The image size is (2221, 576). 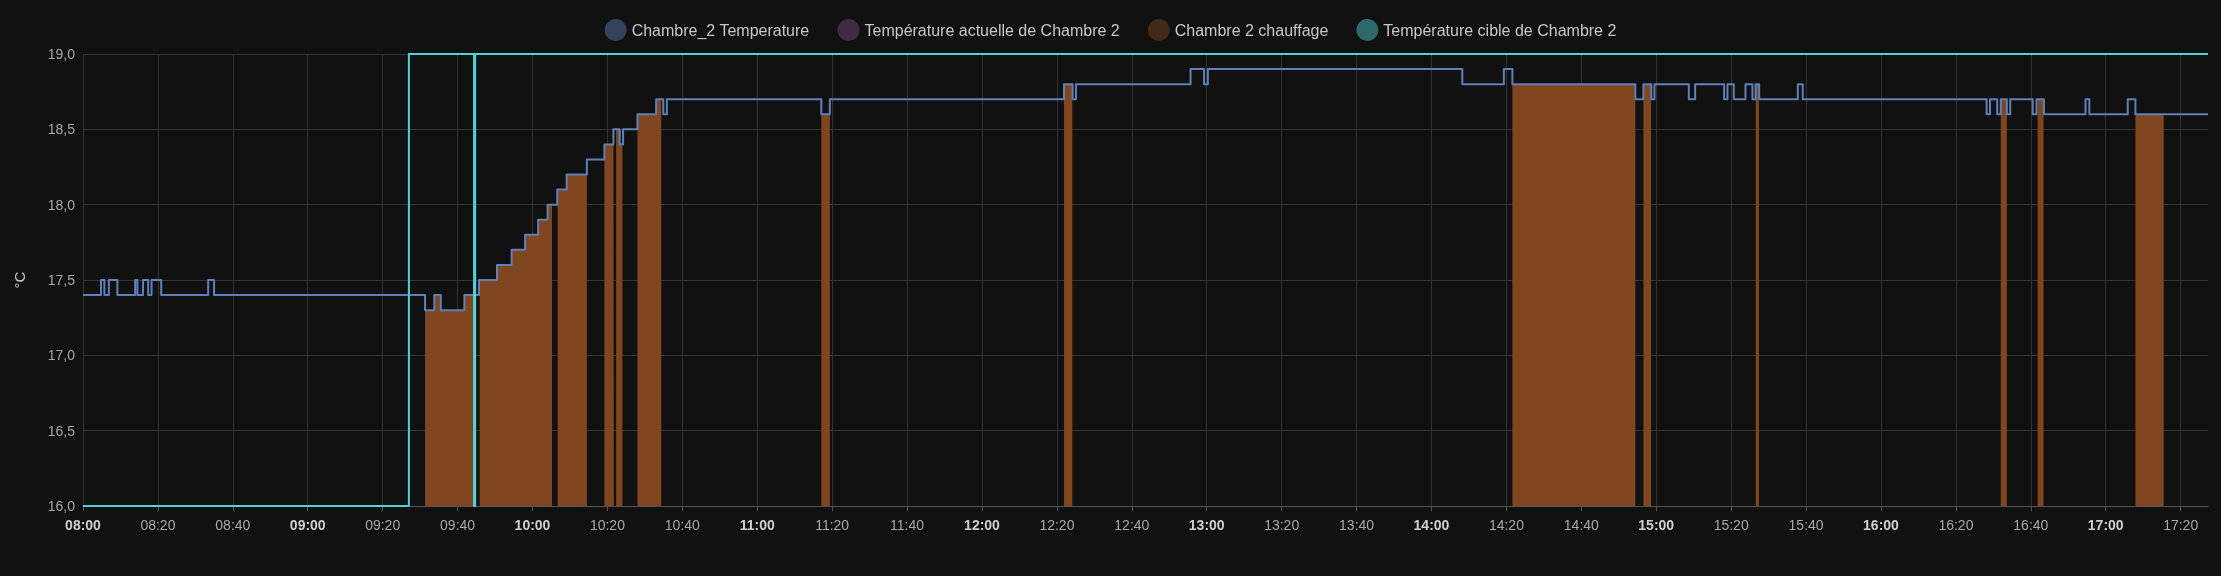 What do you see at coordinates (61, 204) in the screenshot?
I see `y-tick-label: 18,0` at bounding box center [61, 204].